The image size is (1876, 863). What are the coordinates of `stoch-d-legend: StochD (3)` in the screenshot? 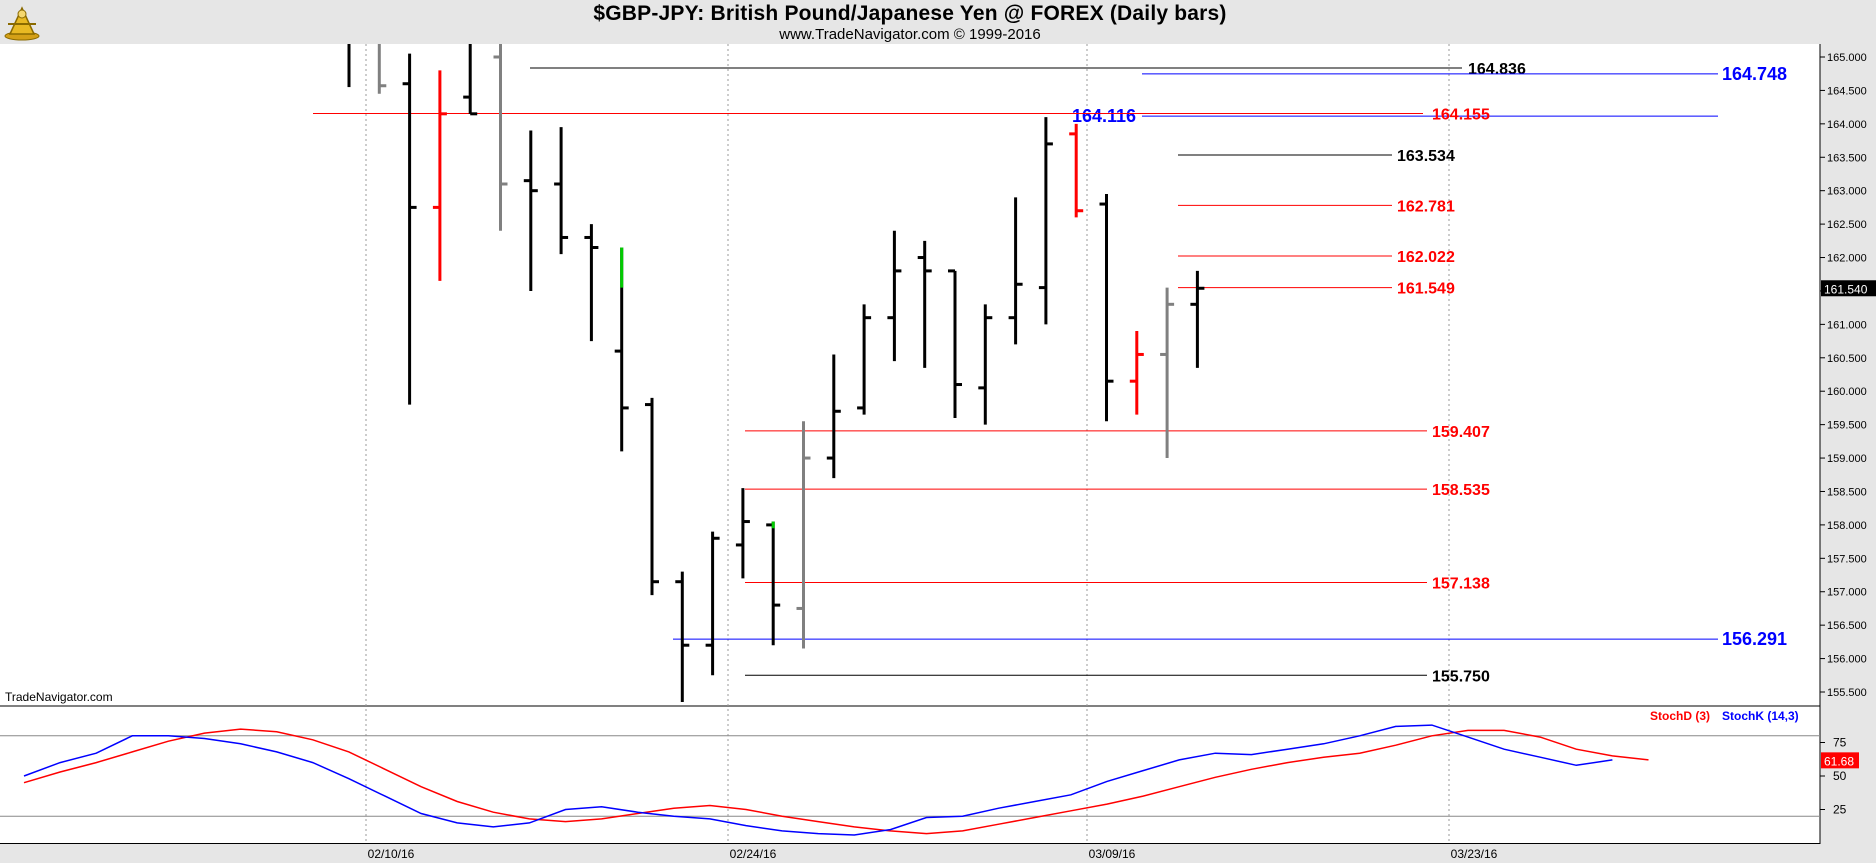 It's located at (1680, 716).